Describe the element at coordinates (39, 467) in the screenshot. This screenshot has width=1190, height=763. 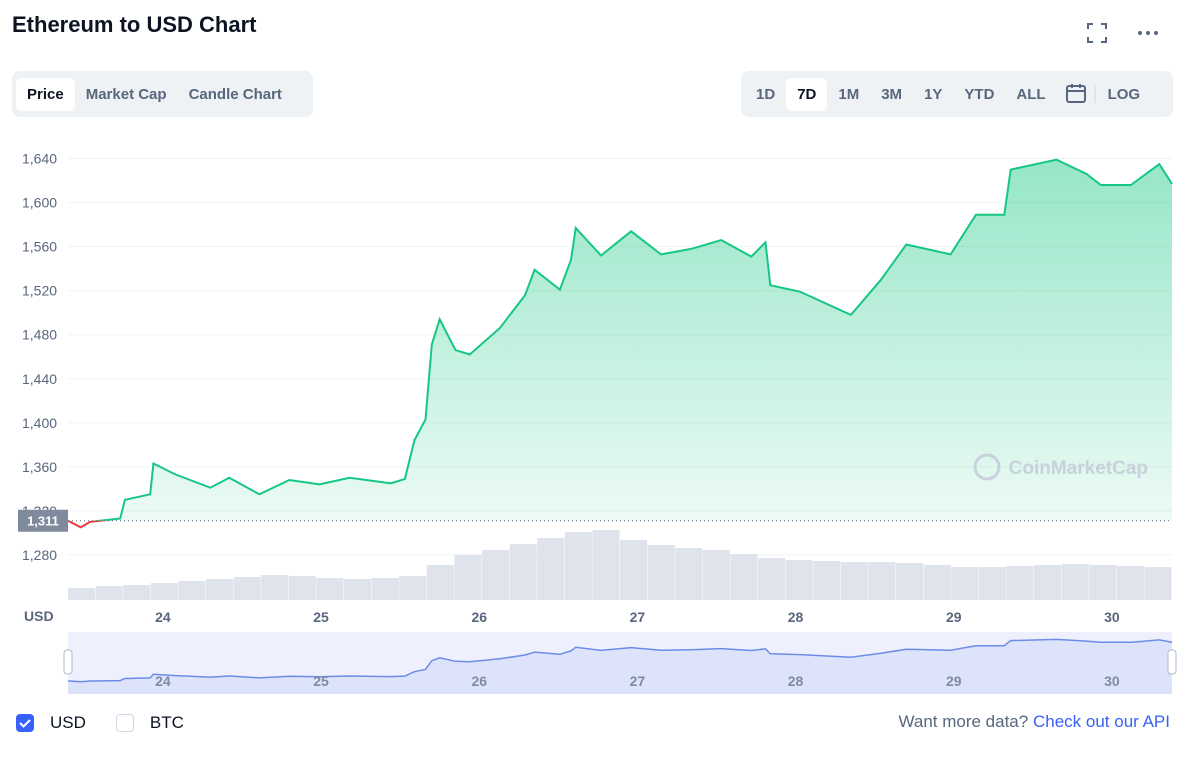
I see `y-tick-label: 1,360` at that location.